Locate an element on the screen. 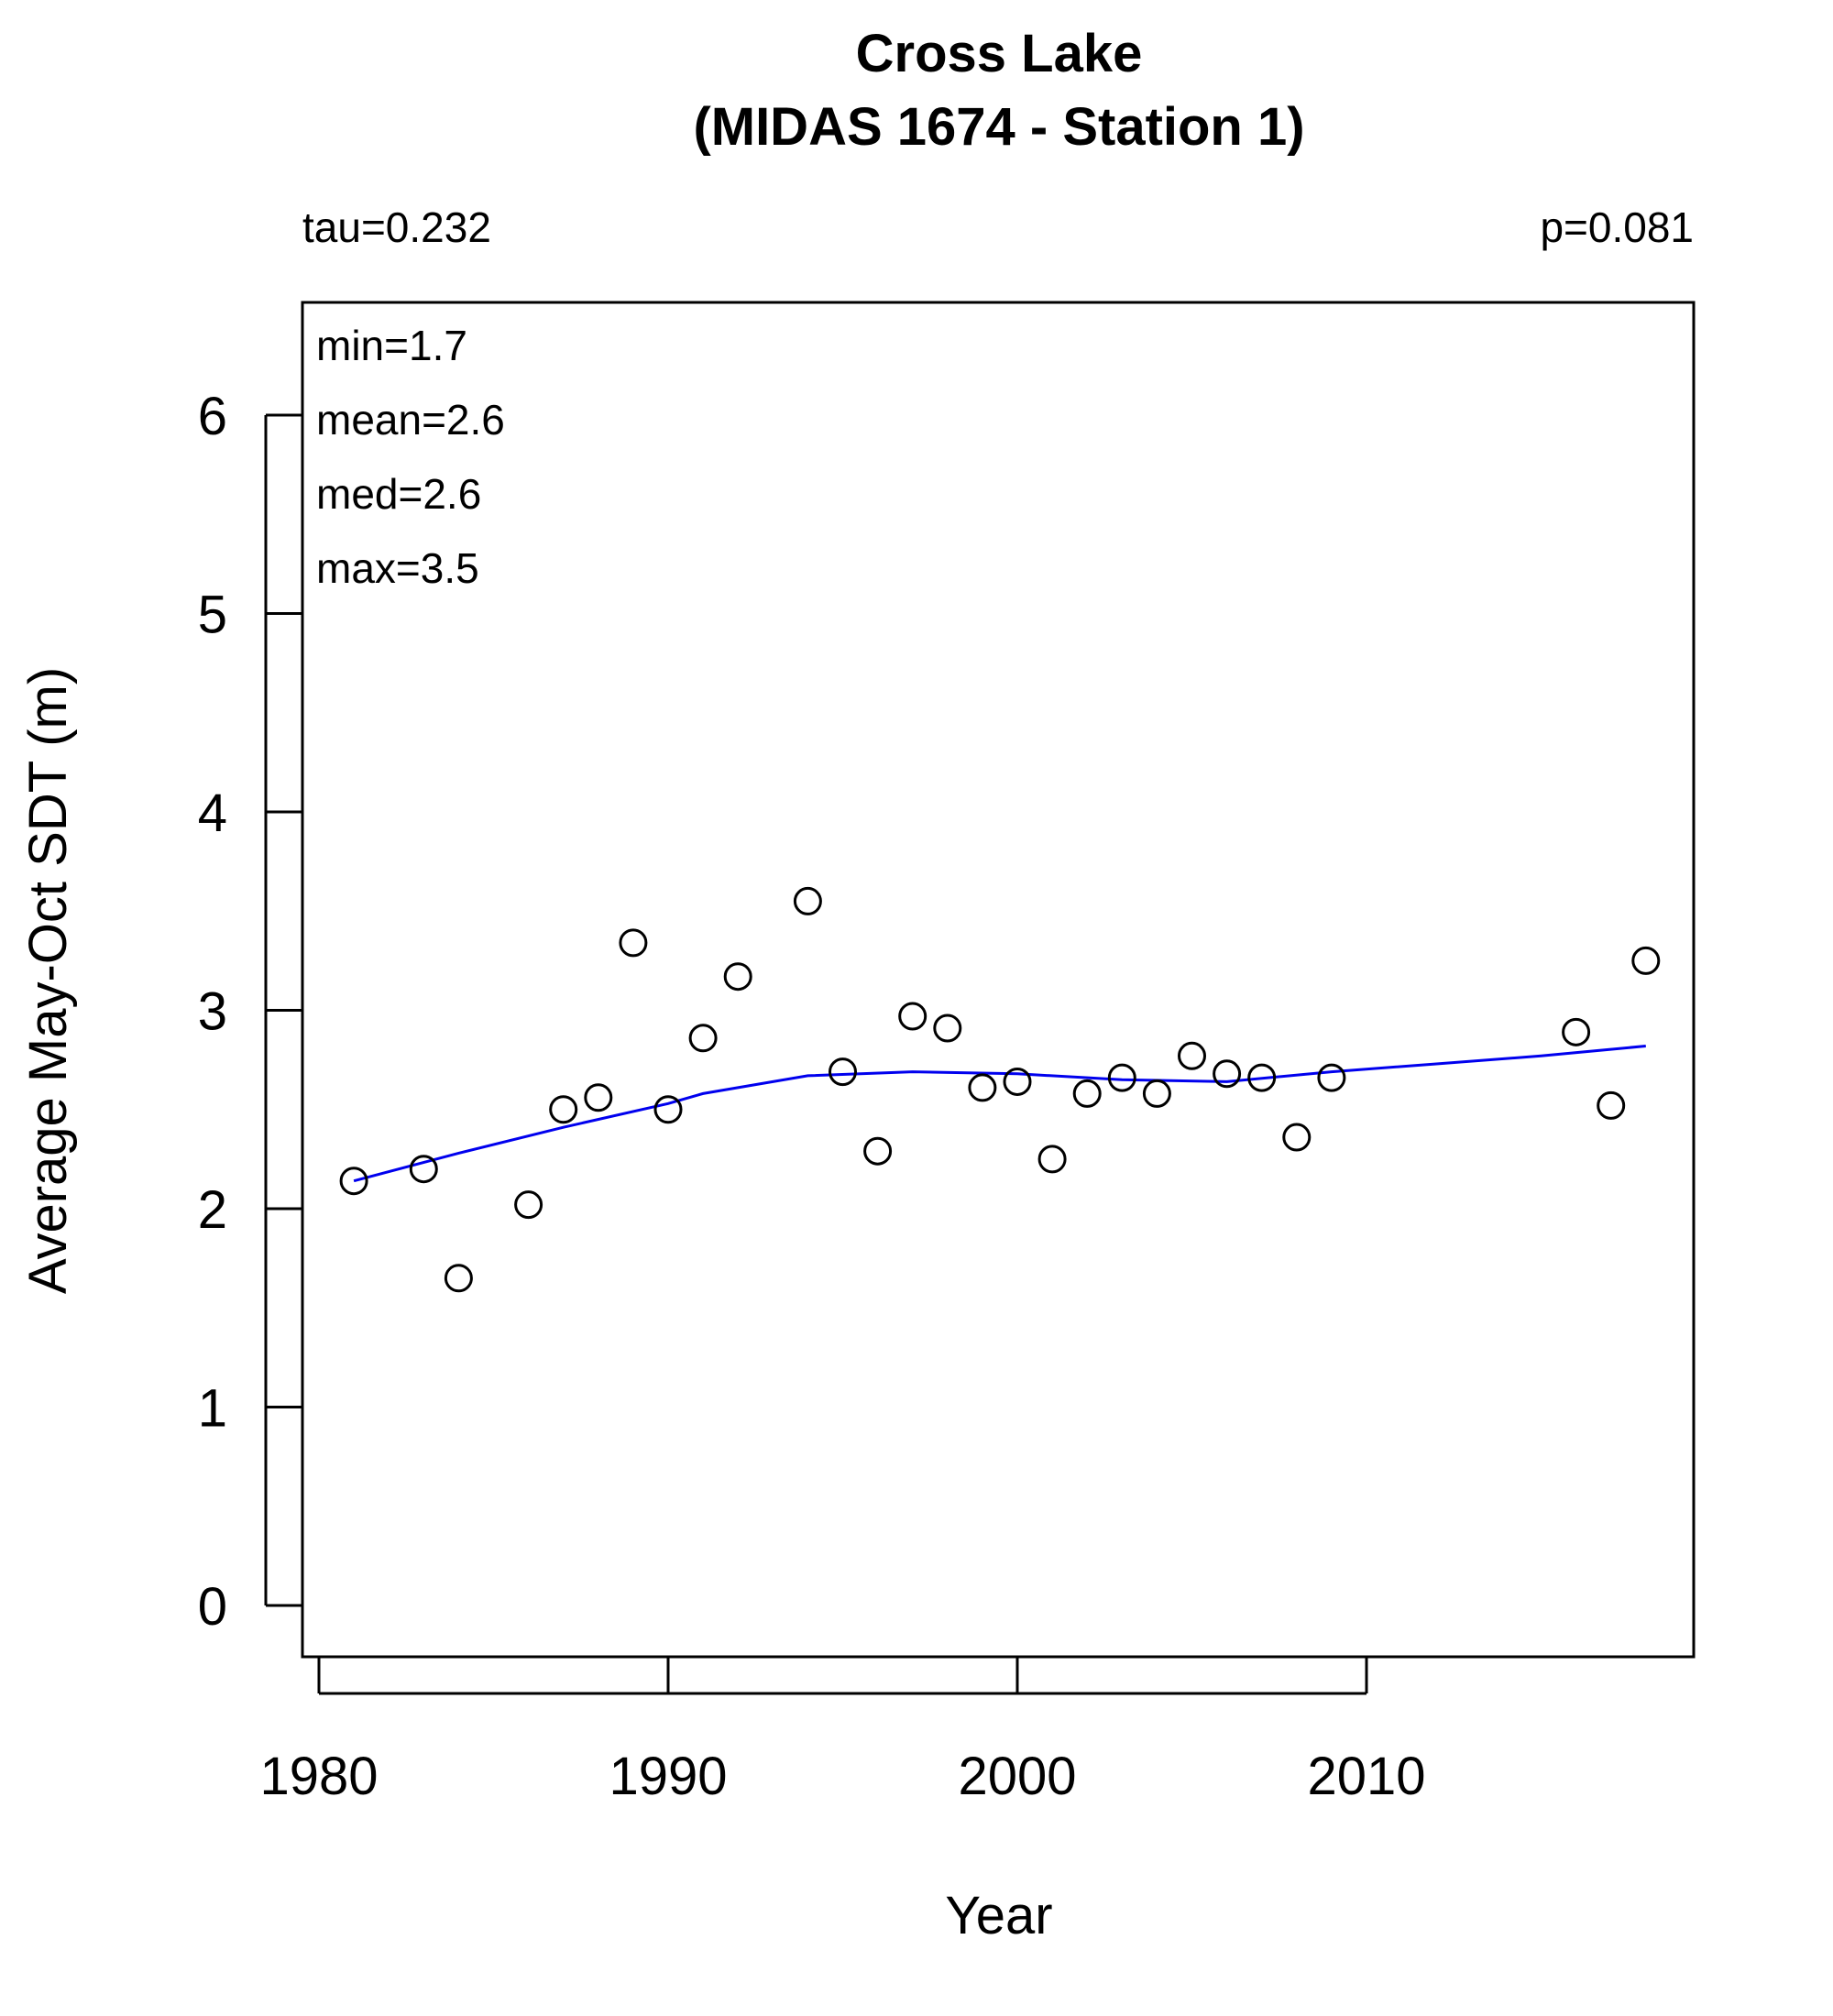  y-axis-label: Average May-Oct SDT (m) is located at coordinates (48, 980).